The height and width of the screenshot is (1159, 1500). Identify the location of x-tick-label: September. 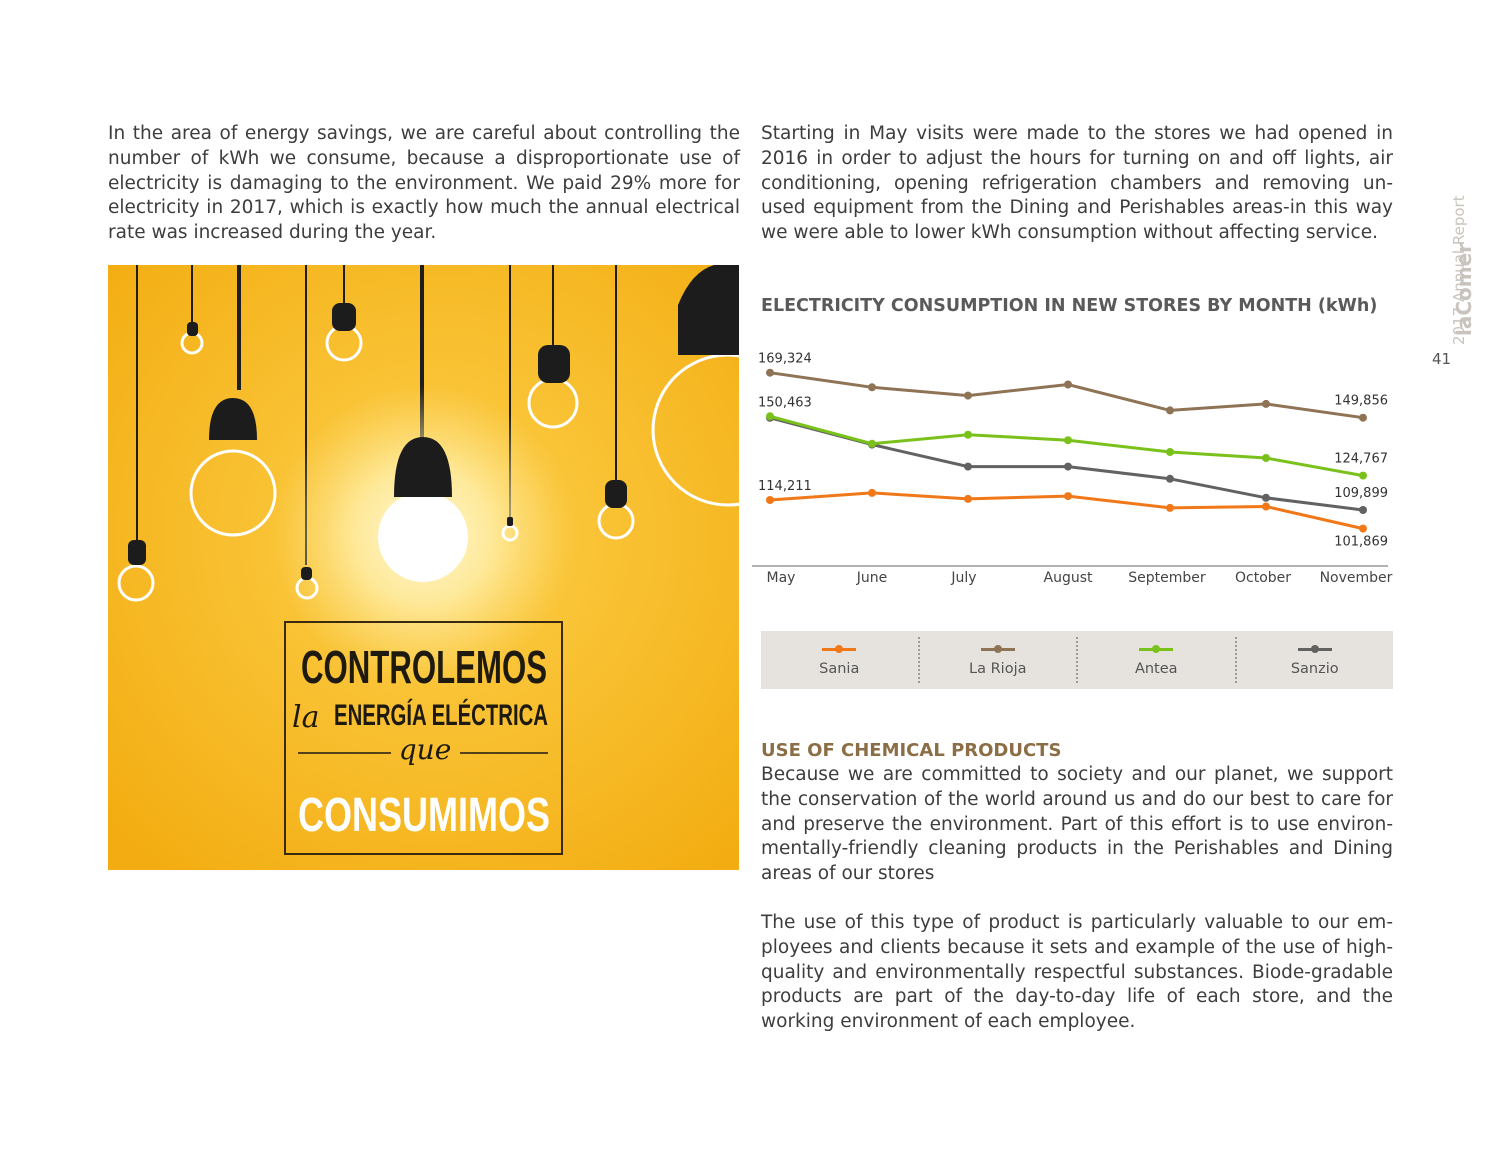
(1167, 578).